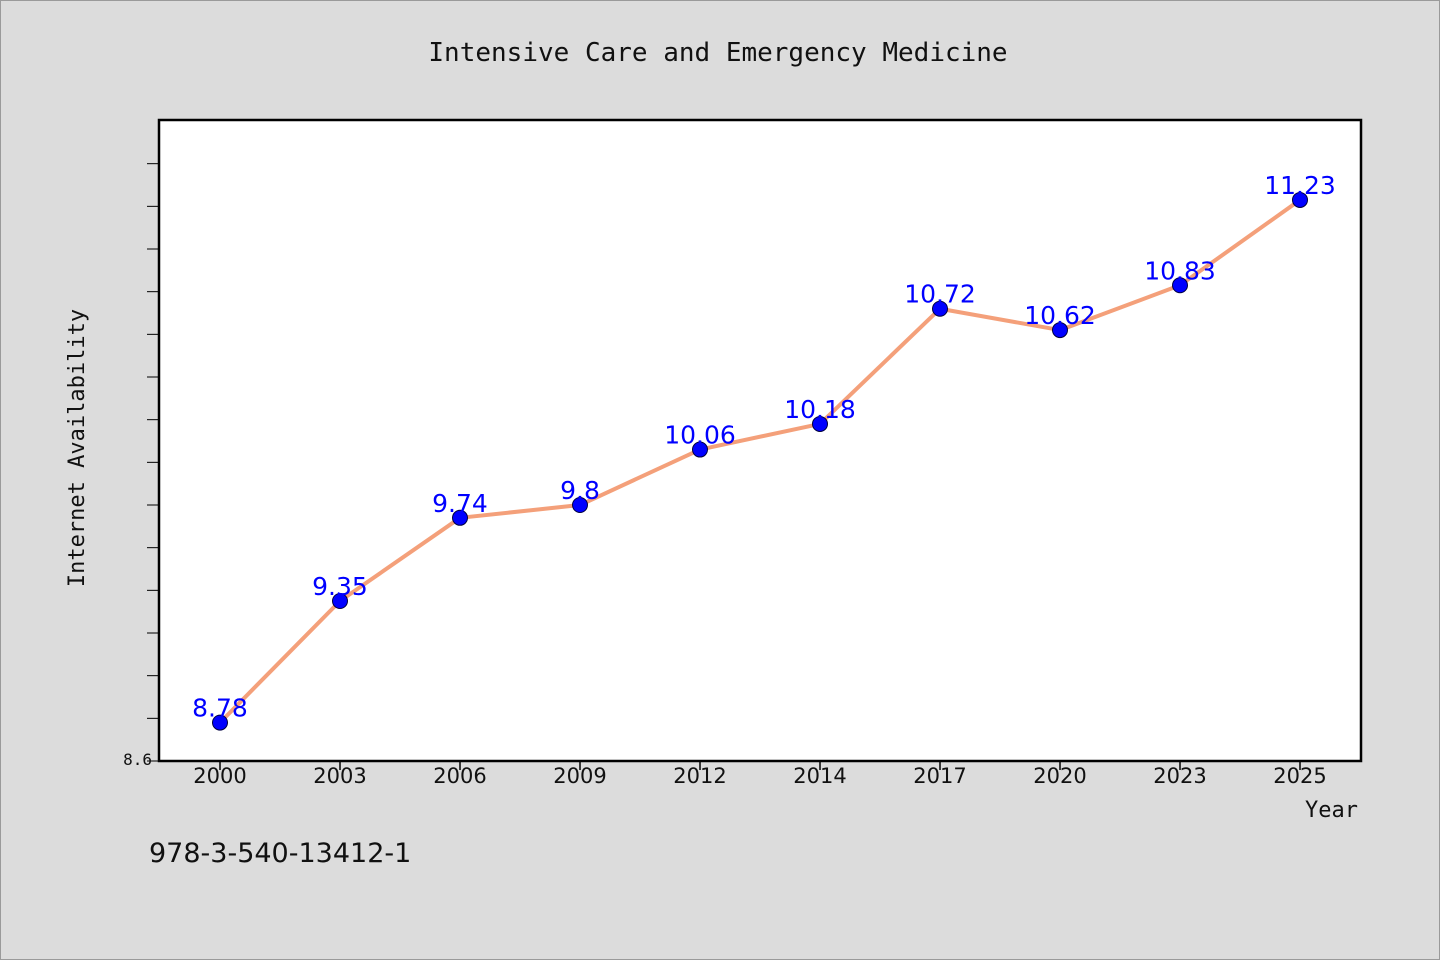 Image resolution: width=1440 pixels, height=960 pixels. I want to click on data-label: 9.74, so click(460, 503).